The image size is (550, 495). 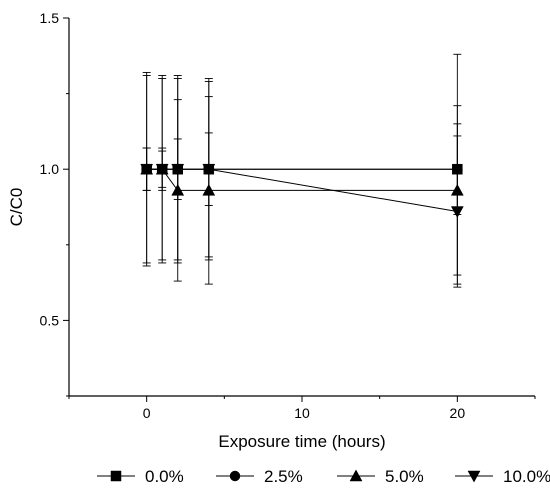 What do you see at coordinates (302, 413) in the screenshot?
I see `x-tick-label: 10` at bounding box center [302, 413].